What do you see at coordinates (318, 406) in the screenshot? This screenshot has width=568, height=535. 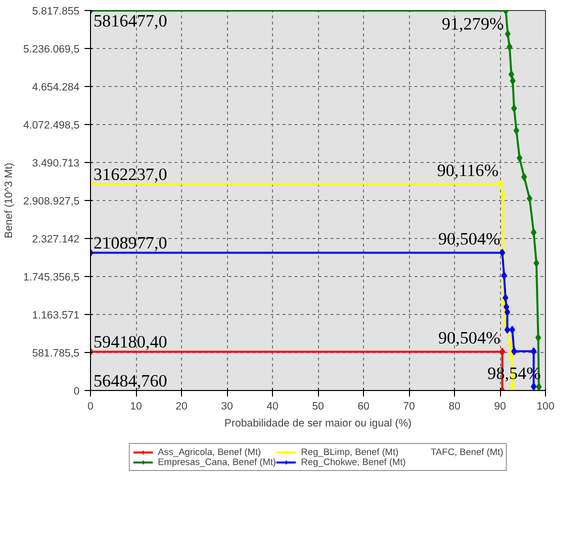 I see `x-tick-label: 50` at bounding box center [318, 406].